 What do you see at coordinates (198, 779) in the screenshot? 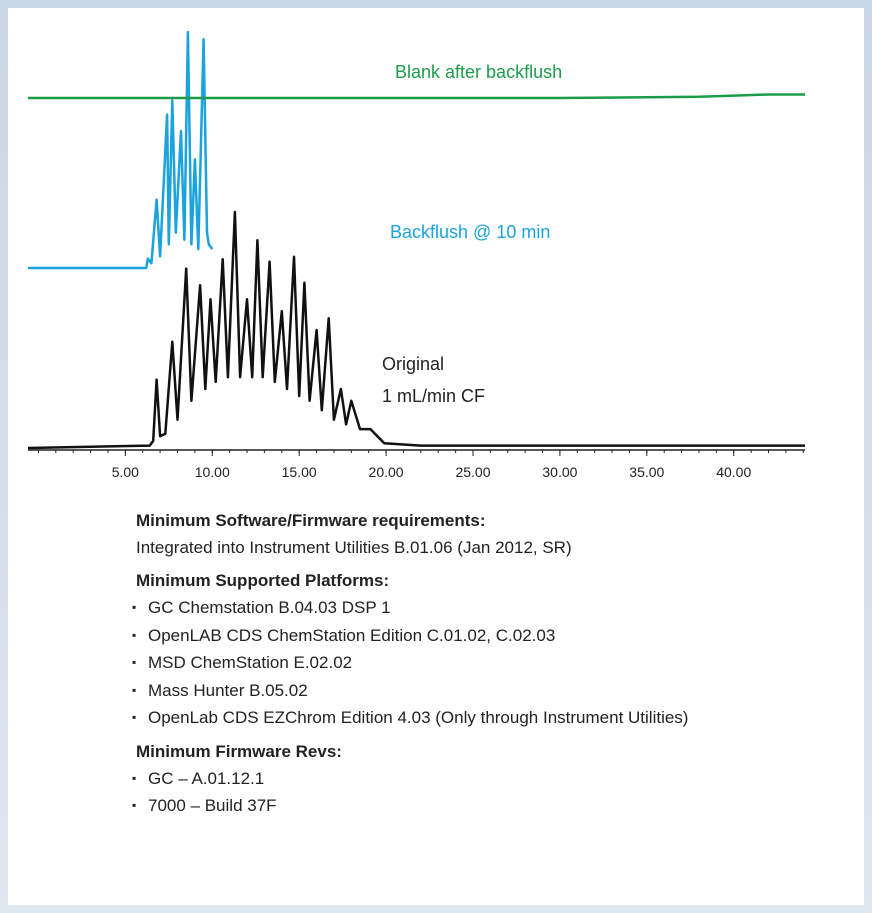
I see `list-item: GC – A.01.12.1` at bounding box center [198, 779].